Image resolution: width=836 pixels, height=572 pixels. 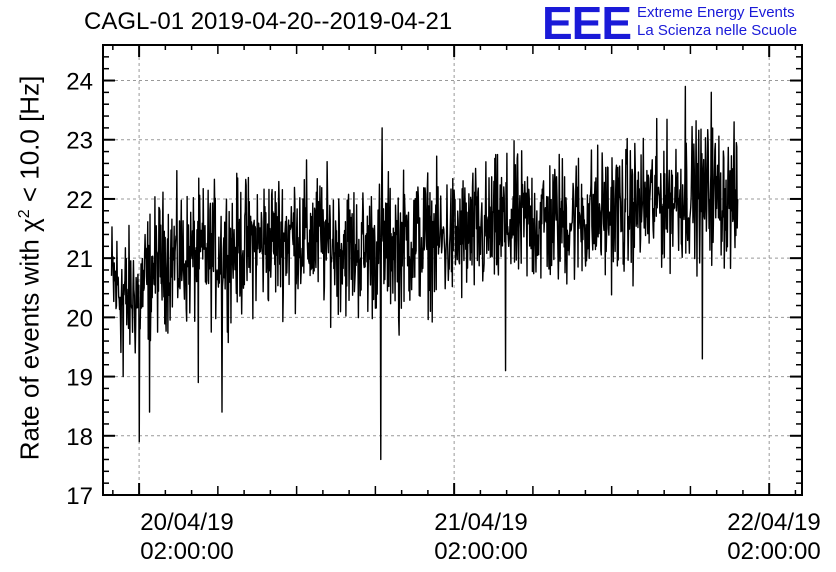 I want to click on x-tick-label-2-time: 02:00:00, so click(x=774, y=551).